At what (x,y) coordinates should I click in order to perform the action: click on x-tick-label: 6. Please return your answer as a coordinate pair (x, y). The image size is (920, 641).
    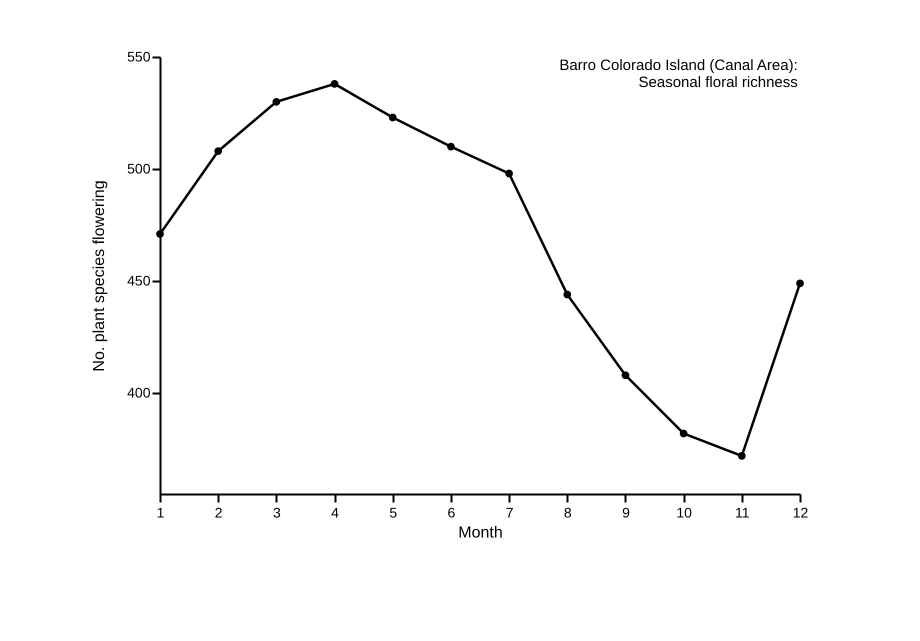
    Looking at the image, I should click on (452, 512).